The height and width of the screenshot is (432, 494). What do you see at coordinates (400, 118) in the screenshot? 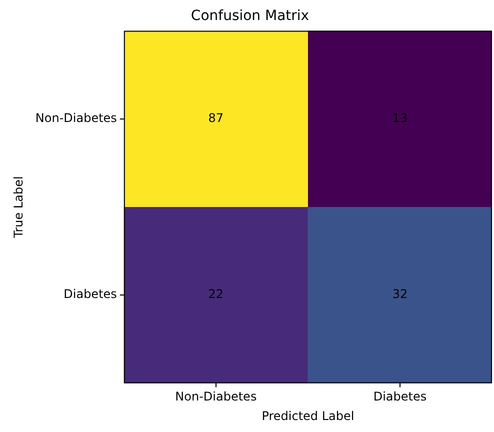
I see `data-label: 13` at bounding box center [400, 118].